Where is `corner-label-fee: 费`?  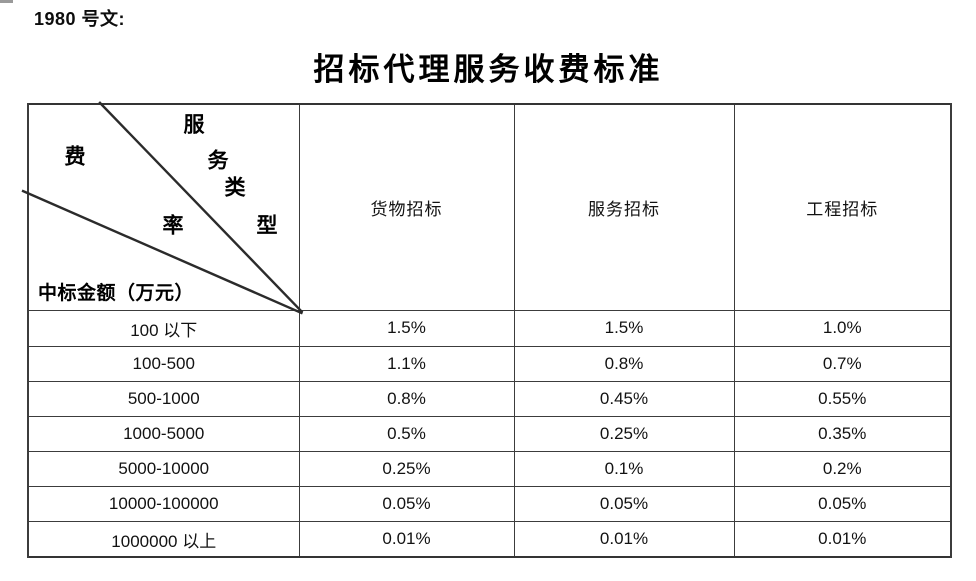 corner-label-fee: 费 is located at coordinates (75, 156).